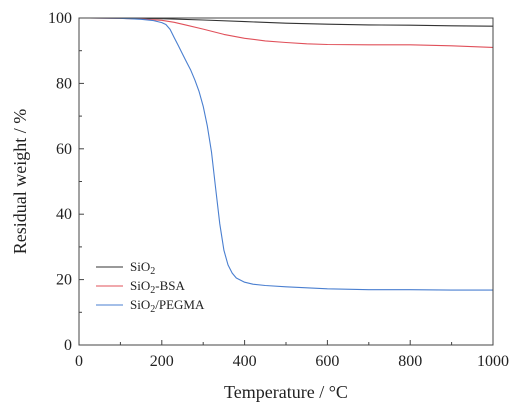 This screenshot has width=511, height=407. What do you see at coordinates (292, 355) in the screenshot?
I see `x-axis: 0 200 400 600 800 1000` at bounding box center [292, 355].